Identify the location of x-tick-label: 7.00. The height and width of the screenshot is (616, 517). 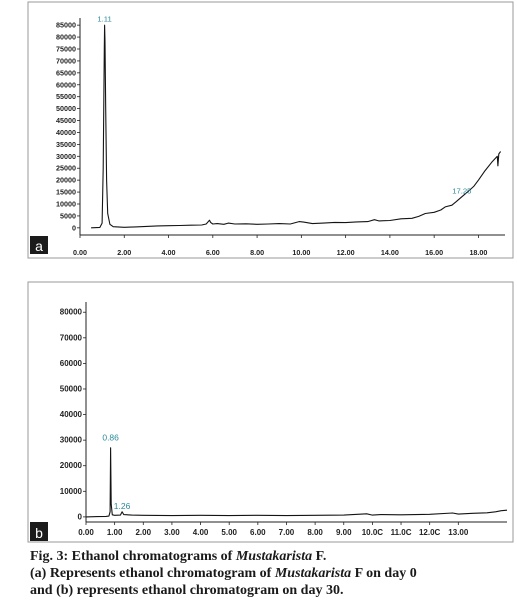
(287, 532).